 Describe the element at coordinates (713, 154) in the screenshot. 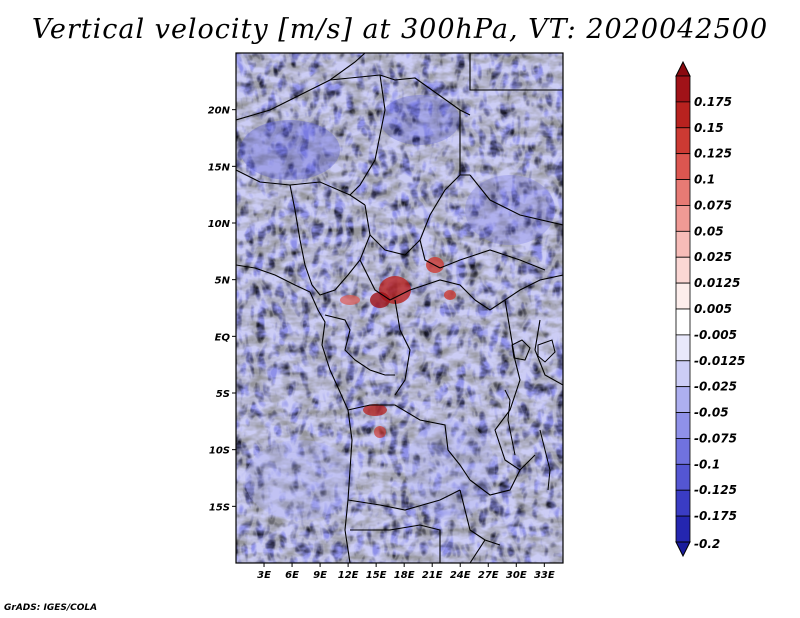

I see `colorbar-label: 0.125` at that location.